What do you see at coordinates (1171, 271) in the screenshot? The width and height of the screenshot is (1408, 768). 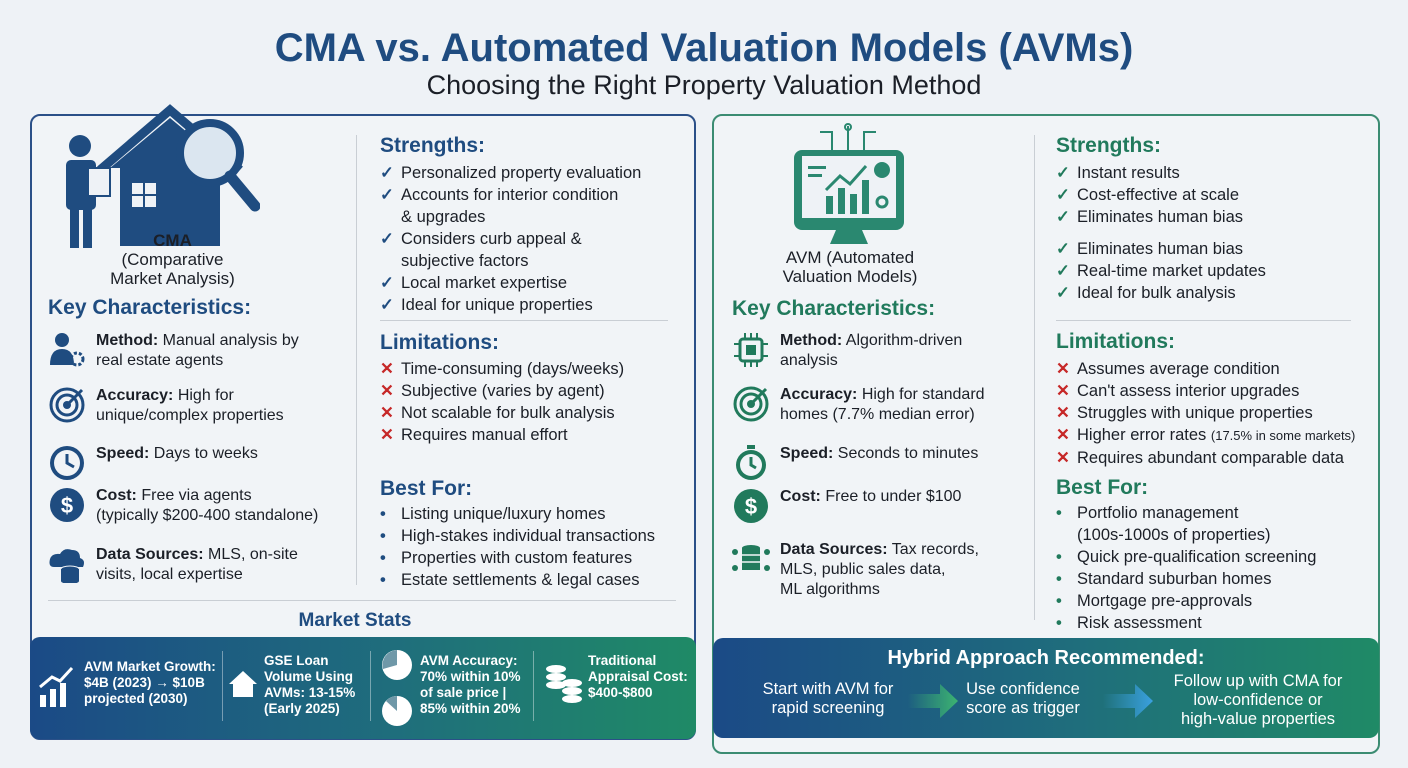 I see `list-item-text: Real-time market updates` at bounding box center [1171, 271].